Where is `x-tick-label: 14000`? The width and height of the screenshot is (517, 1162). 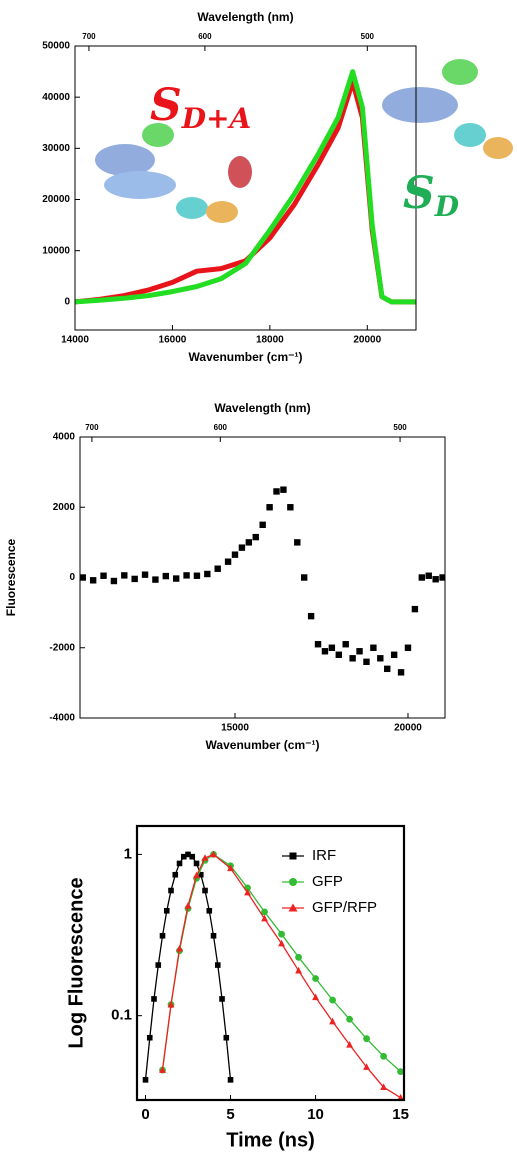 x-tick-label: 14000 is located at coordinates (75, 340).